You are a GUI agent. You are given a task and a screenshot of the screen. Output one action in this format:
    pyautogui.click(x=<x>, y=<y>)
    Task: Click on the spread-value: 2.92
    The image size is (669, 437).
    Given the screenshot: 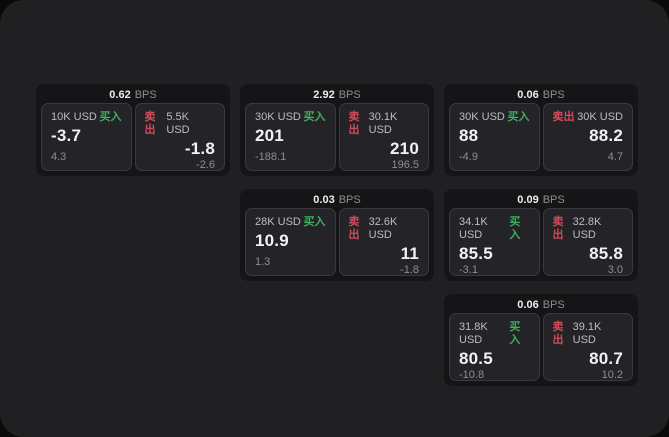 What is the action you would take?
    pyautogui.click(x=324, y=95)
    